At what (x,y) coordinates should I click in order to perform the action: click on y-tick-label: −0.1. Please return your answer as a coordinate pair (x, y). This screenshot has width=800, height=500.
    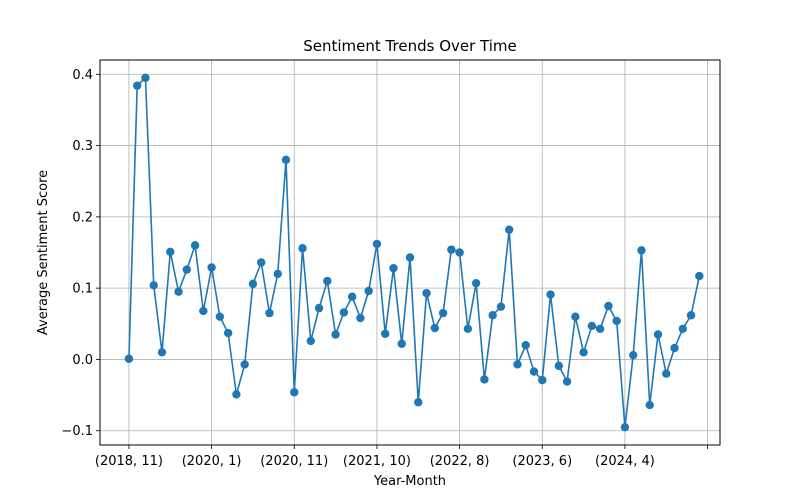
    Looking at the image, I should click on (77, 431).